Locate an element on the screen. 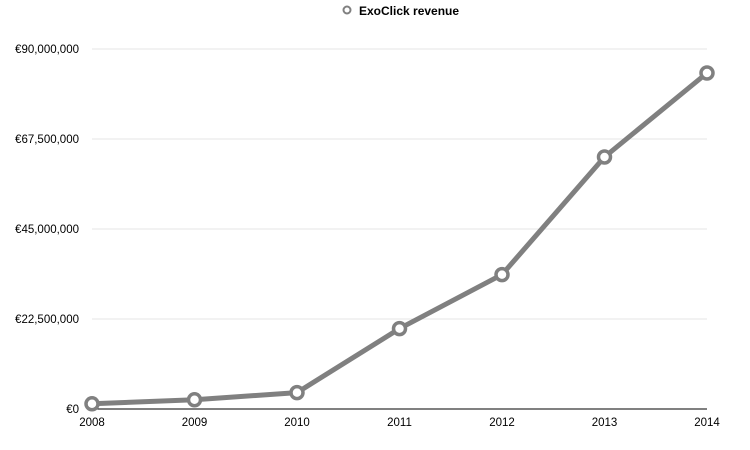 Image resolution: width=750 pixels, height=450 pixels. x-tick-label: 2008 is located at coordinates (92, 423).